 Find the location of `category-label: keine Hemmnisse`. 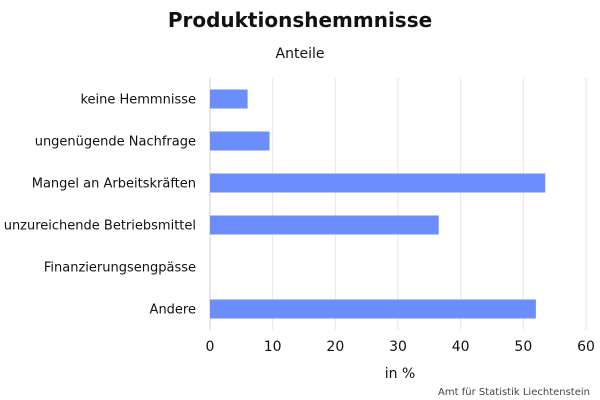

category-label: keine Hemmnisse is located at coordinates (138, 100).